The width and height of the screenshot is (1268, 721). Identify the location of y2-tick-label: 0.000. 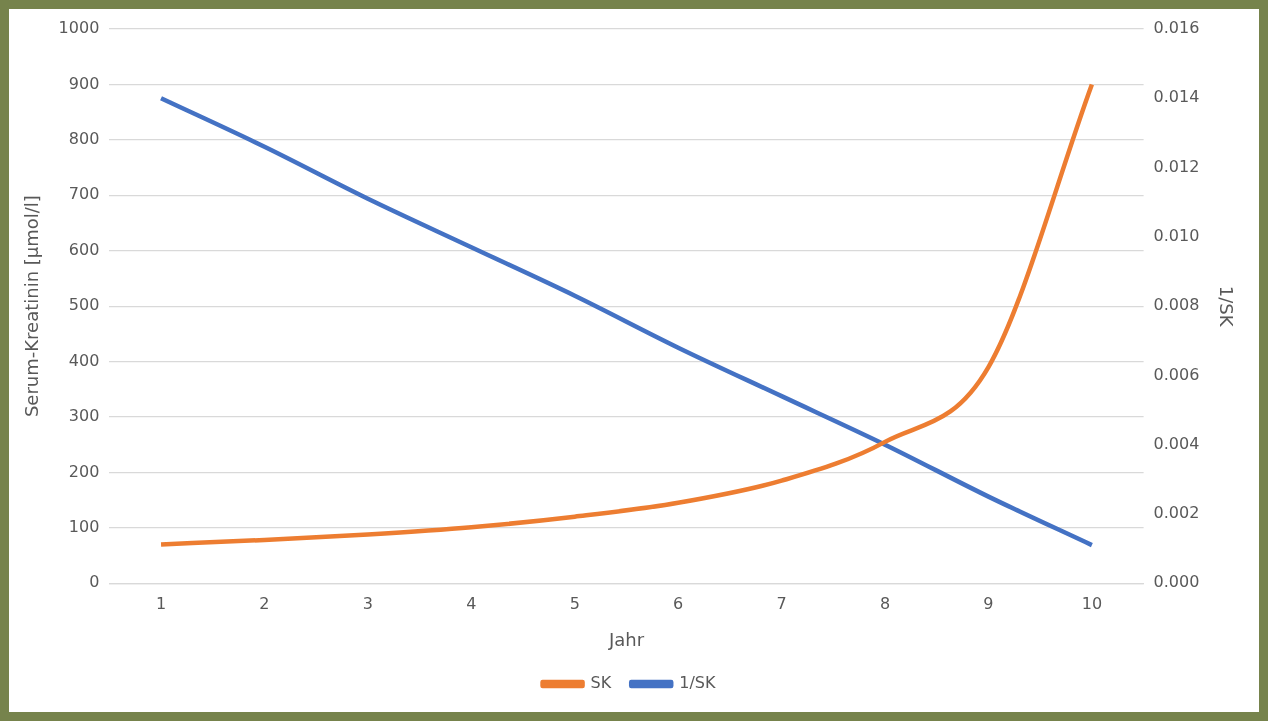
(1176, 582).